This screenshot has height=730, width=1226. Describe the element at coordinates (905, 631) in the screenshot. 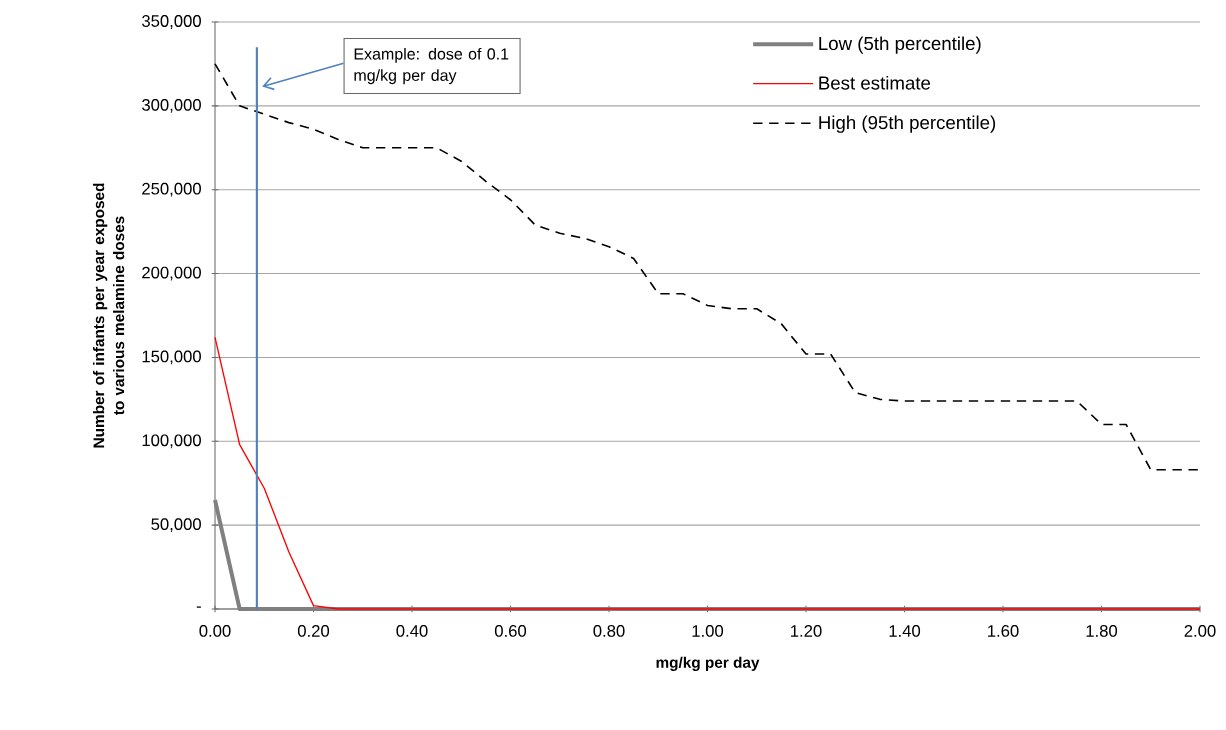

I see `x-tick-label: 1.40` at that location.